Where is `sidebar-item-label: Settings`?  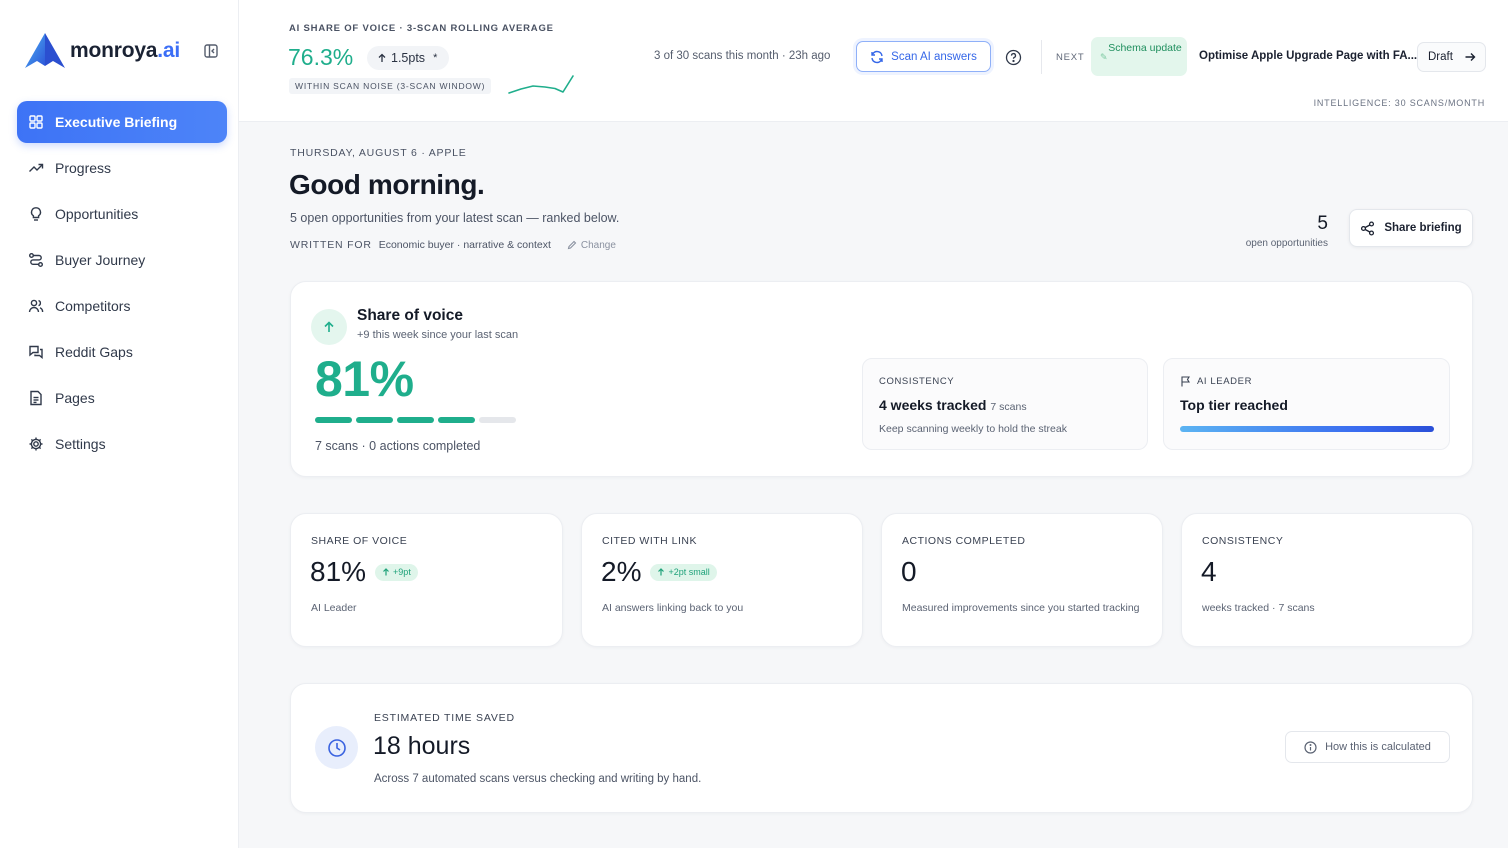
sidebar-item-label: Settings is located at coordinates (80, 444).